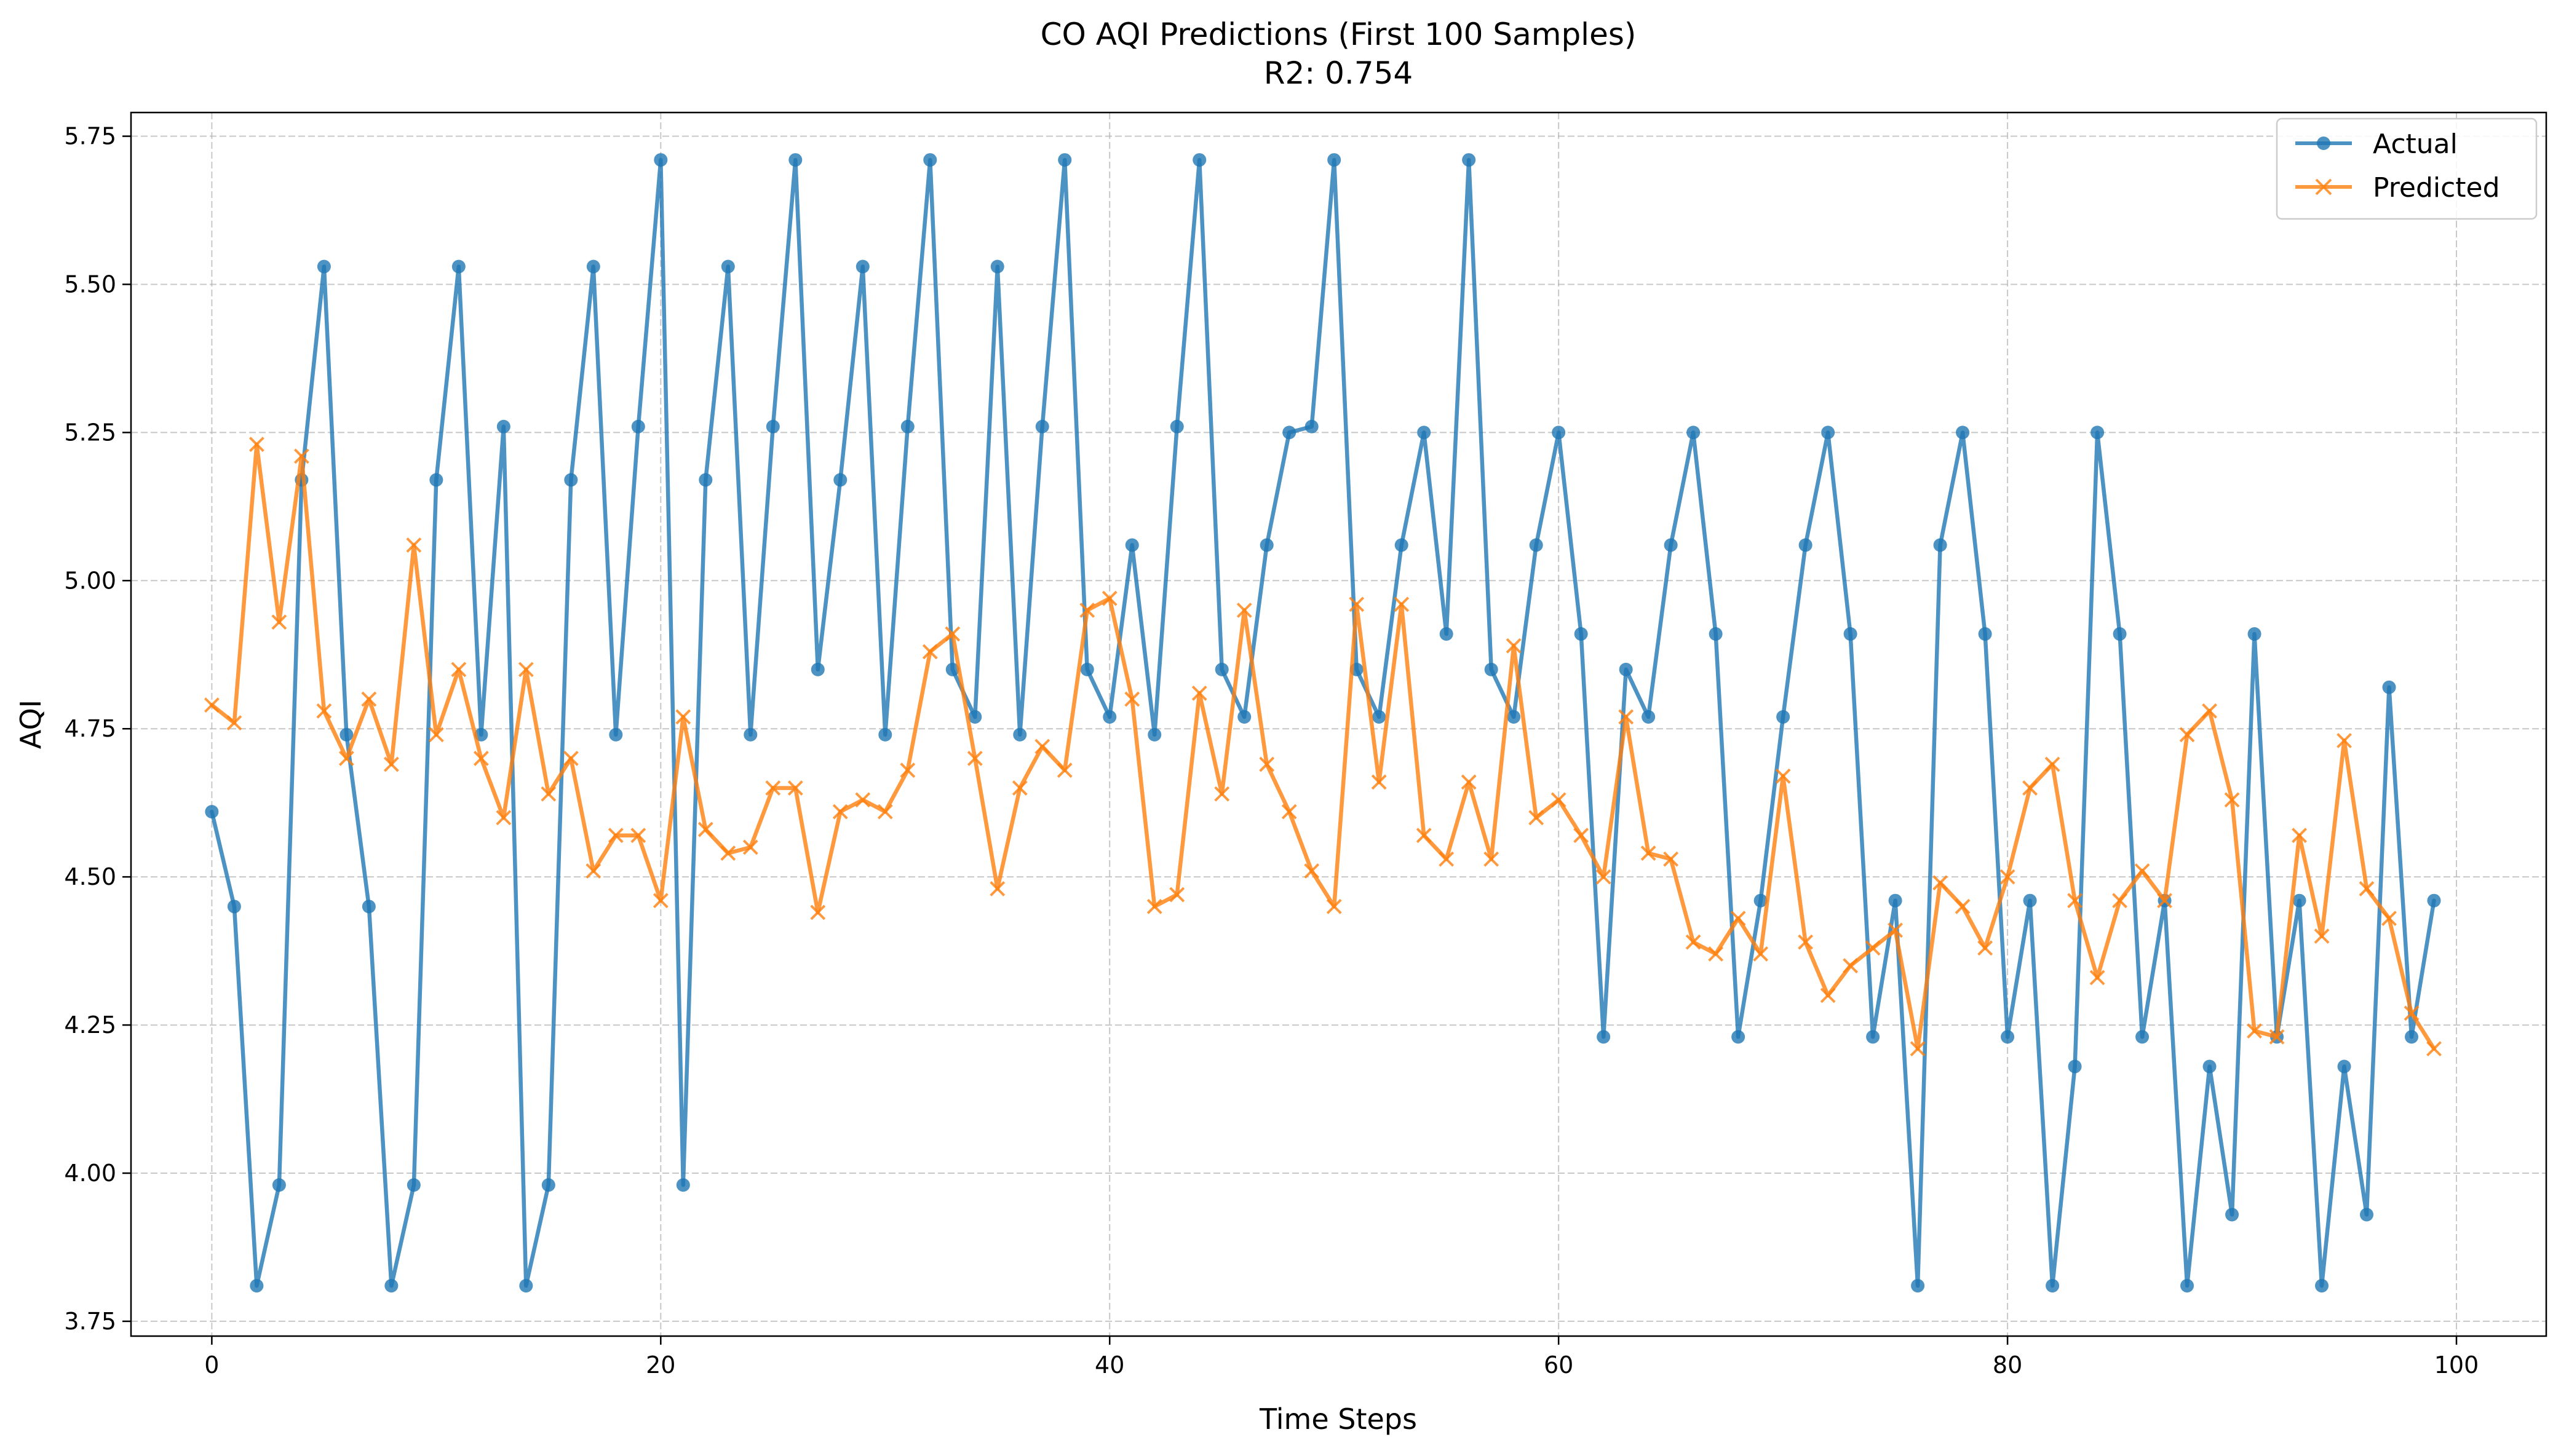 The width and height of the screenshot is (2561, 1456). I want to click on y-tick-label: 5.75, so click(90, 136).